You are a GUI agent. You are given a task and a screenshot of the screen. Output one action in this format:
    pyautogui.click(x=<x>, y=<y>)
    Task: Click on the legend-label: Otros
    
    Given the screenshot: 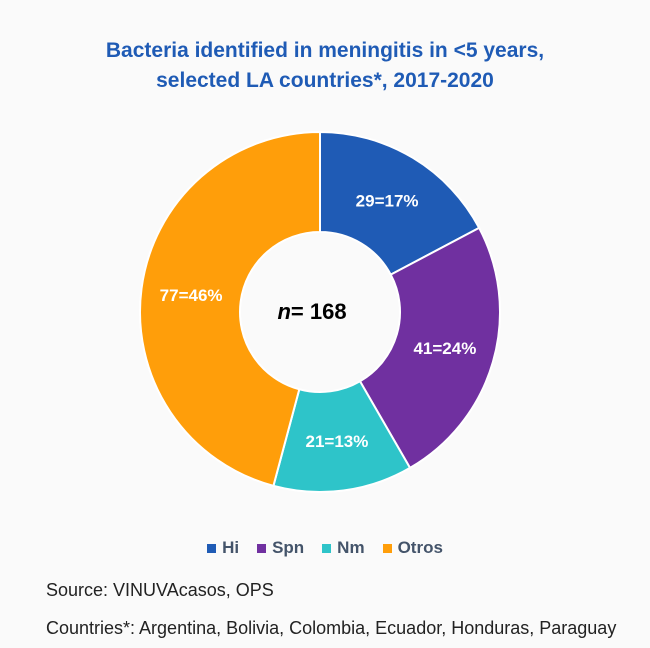 What is the action you would take?
    pyautogui.click(x=420, y=547)
    